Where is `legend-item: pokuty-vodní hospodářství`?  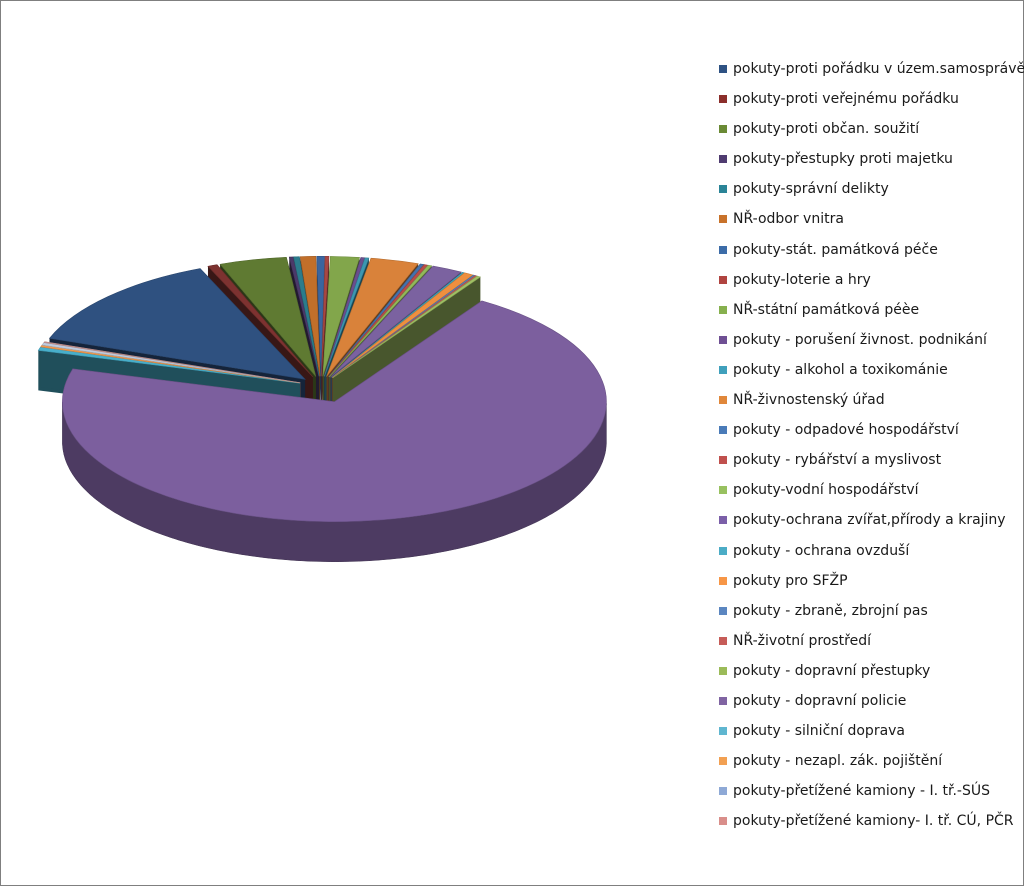 legend-item: pokuty-vodní hospodářství is located at coordinates (869, 494).